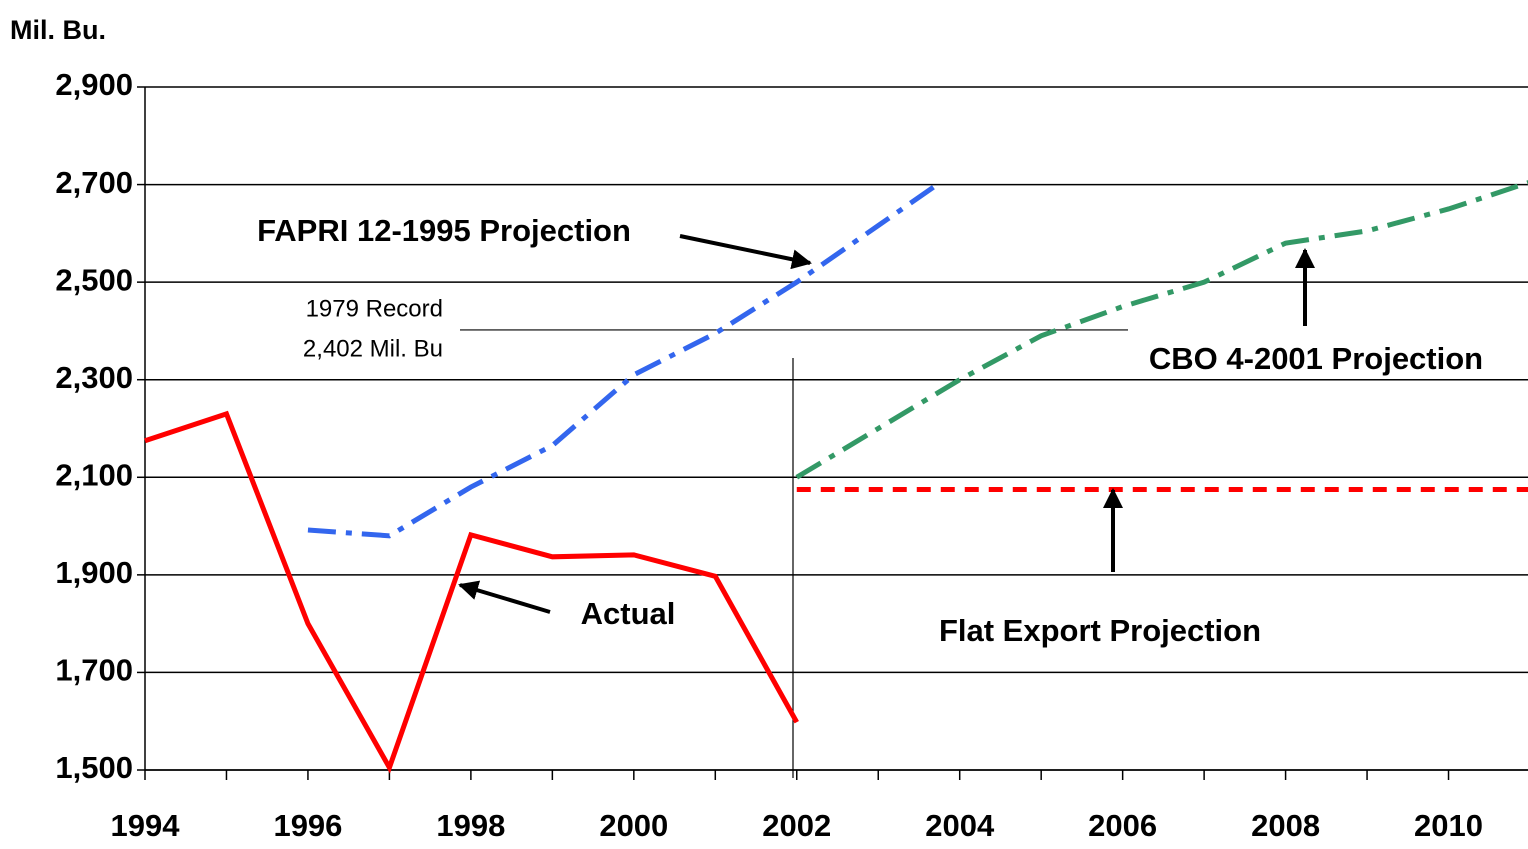 Image resolution: width=1528 pixels, height=849 pixels. I want to click on x-tick-label: 2004, so click(960, 825).